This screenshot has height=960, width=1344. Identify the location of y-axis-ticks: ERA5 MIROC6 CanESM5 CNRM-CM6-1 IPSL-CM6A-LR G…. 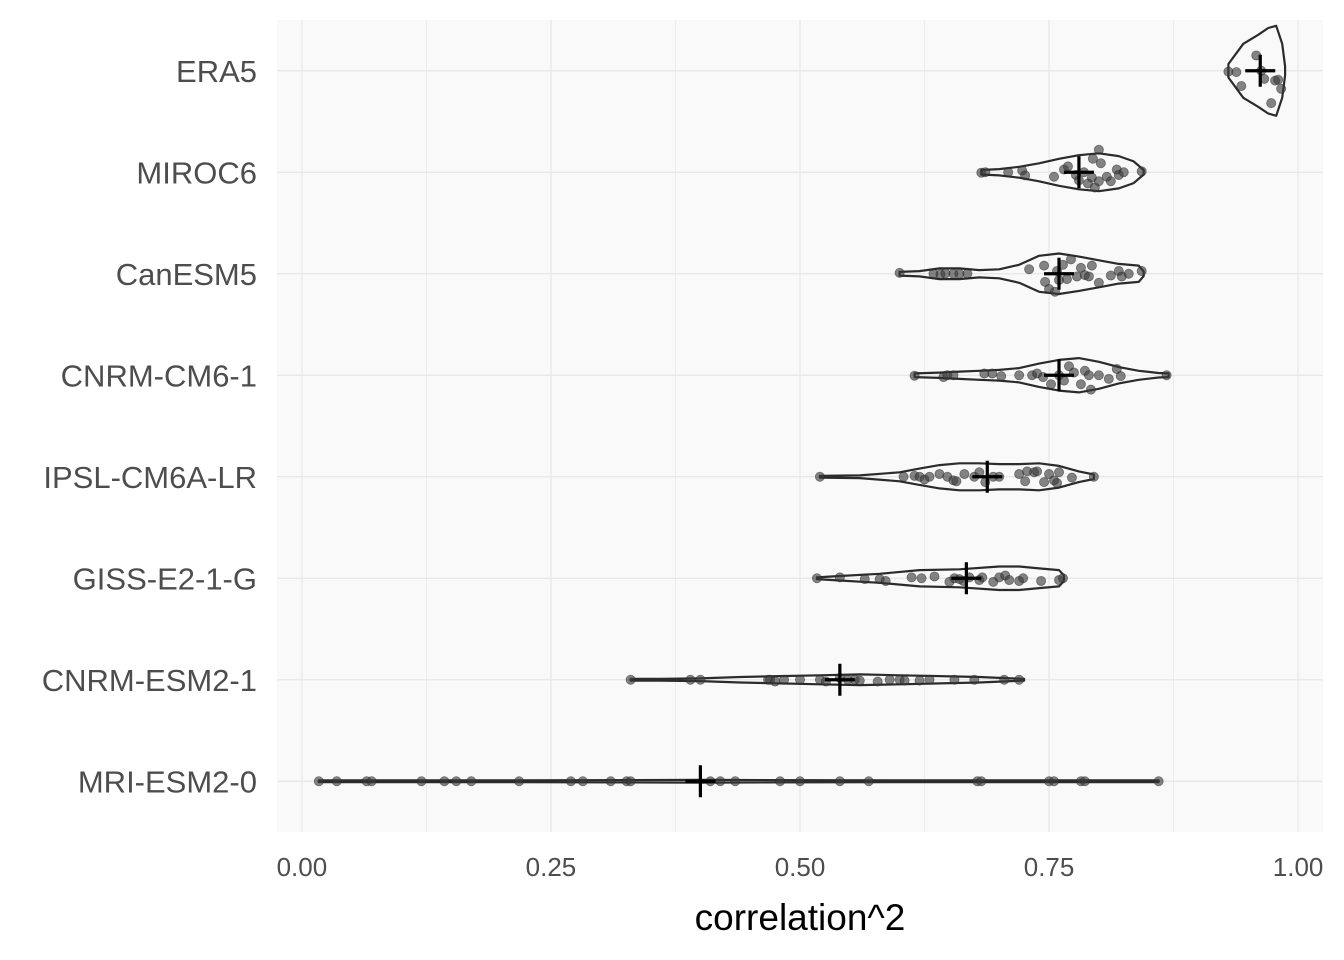
(149, 427).